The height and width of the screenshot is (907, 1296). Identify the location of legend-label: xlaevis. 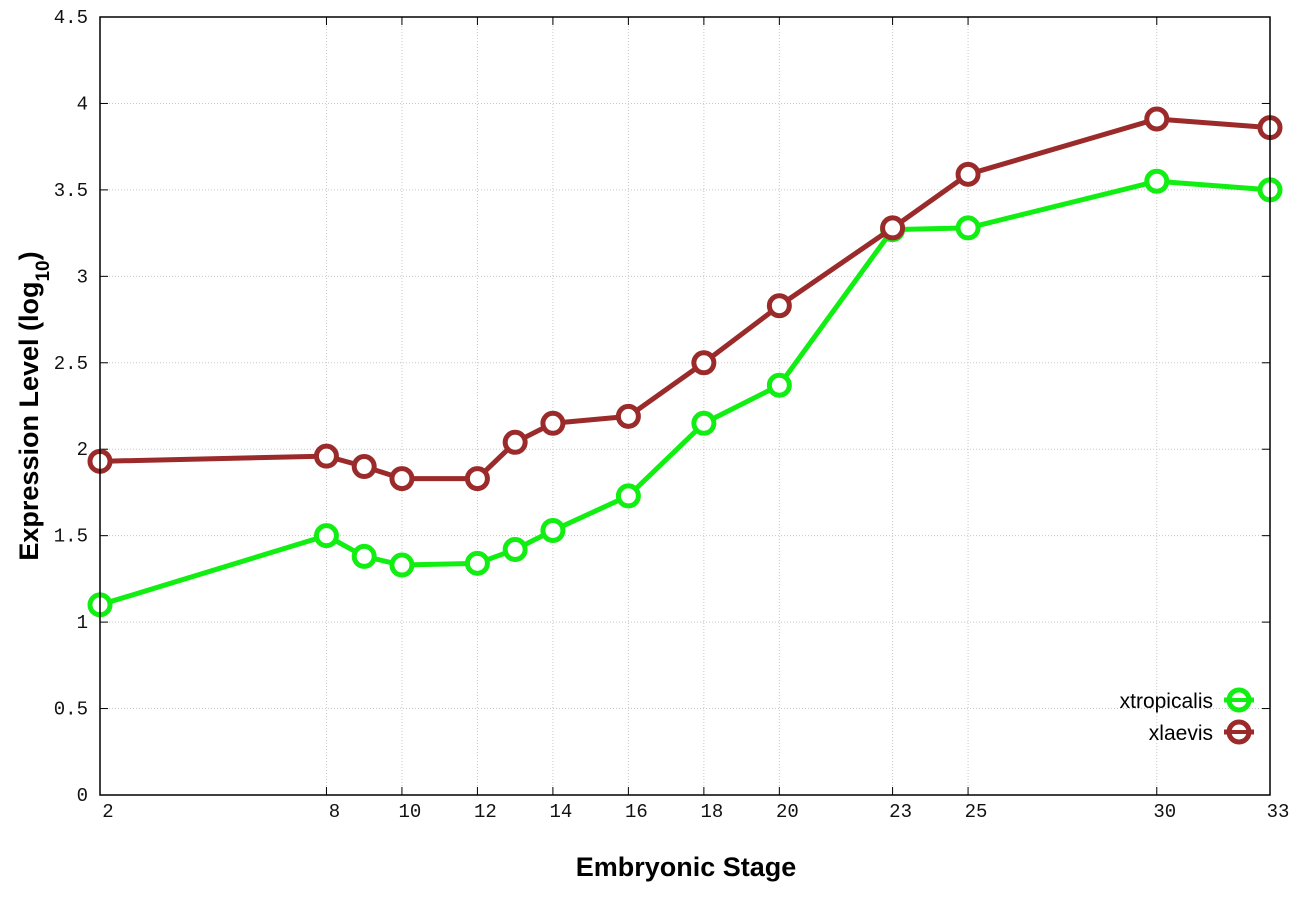
(1181, 733).